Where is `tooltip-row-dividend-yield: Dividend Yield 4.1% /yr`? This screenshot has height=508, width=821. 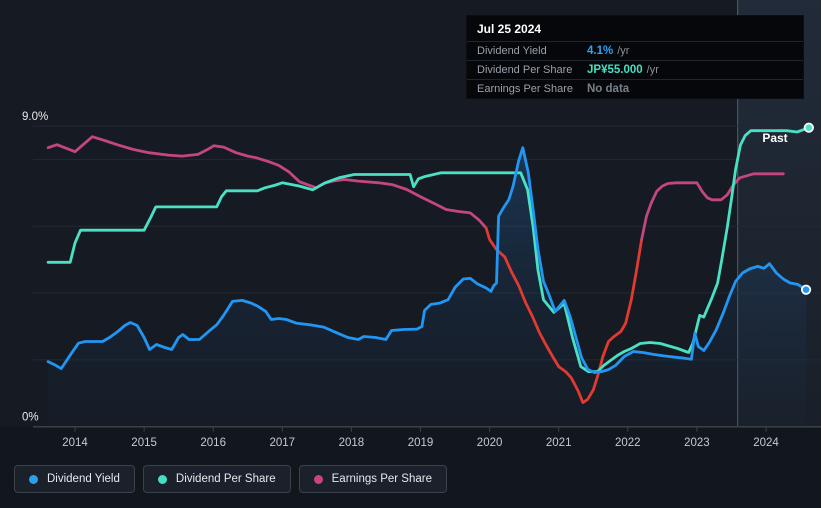 tooltip-row-dividend-yield: Dividend Yield 4.1% /yr is located at coordinates (635, 50).